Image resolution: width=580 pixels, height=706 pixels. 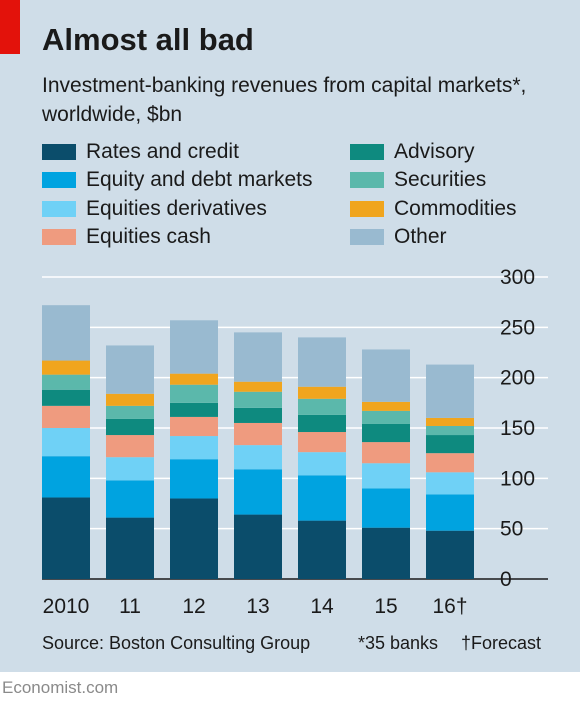 What do you see at coordinates (385, 606) in the screenshot?
I see `x-tick-label: 15` at bounding box center [385, 606].